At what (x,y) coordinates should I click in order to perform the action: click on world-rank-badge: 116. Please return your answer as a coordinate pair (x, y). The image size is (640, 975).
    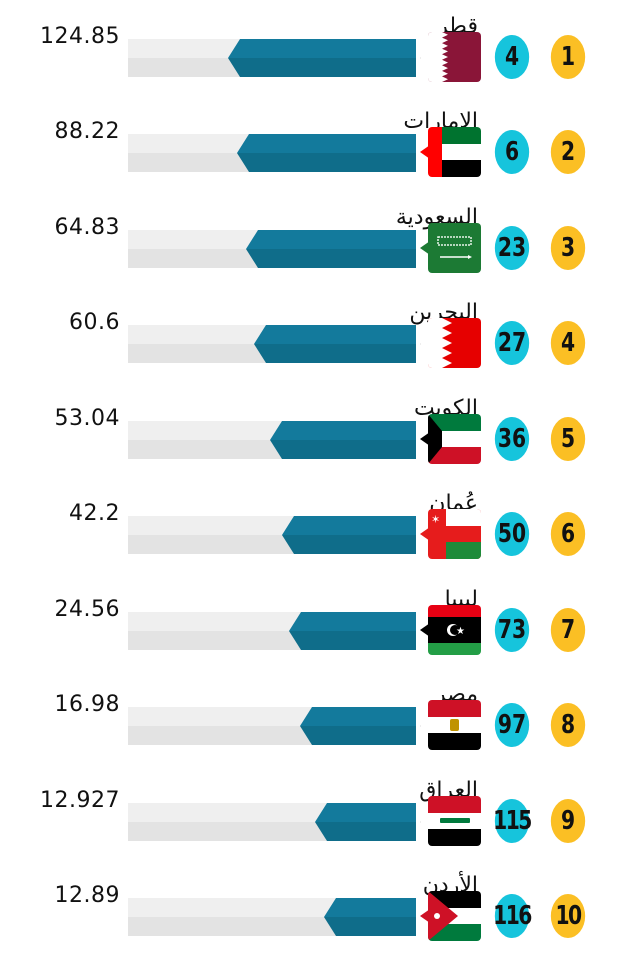
    Looking at the image, I should click on (512, 916).